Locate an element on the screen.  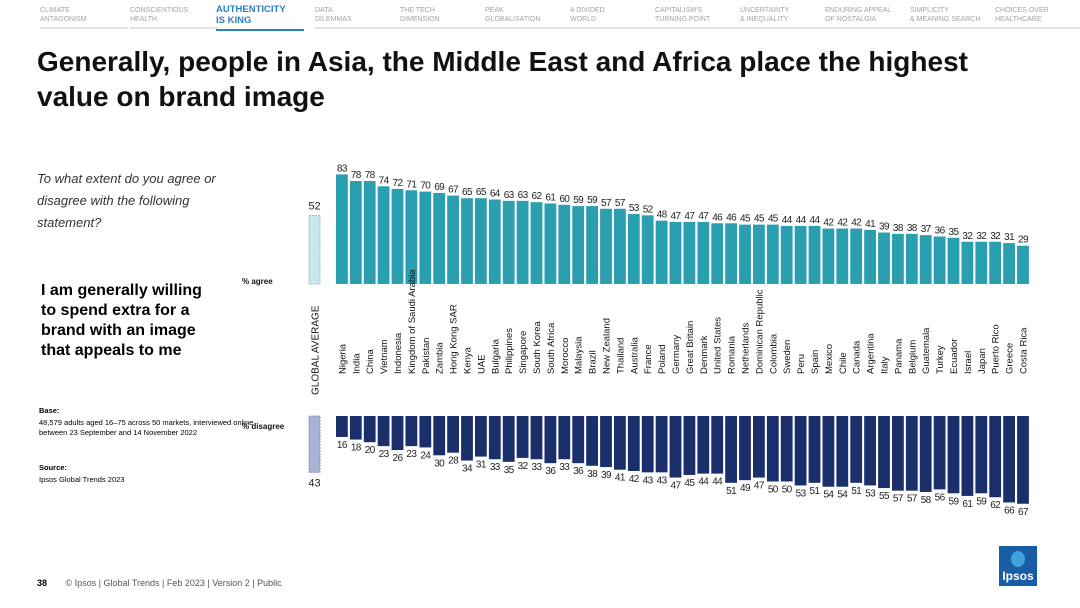
agree-value-label: 67 is located at coordinates (453, 190).